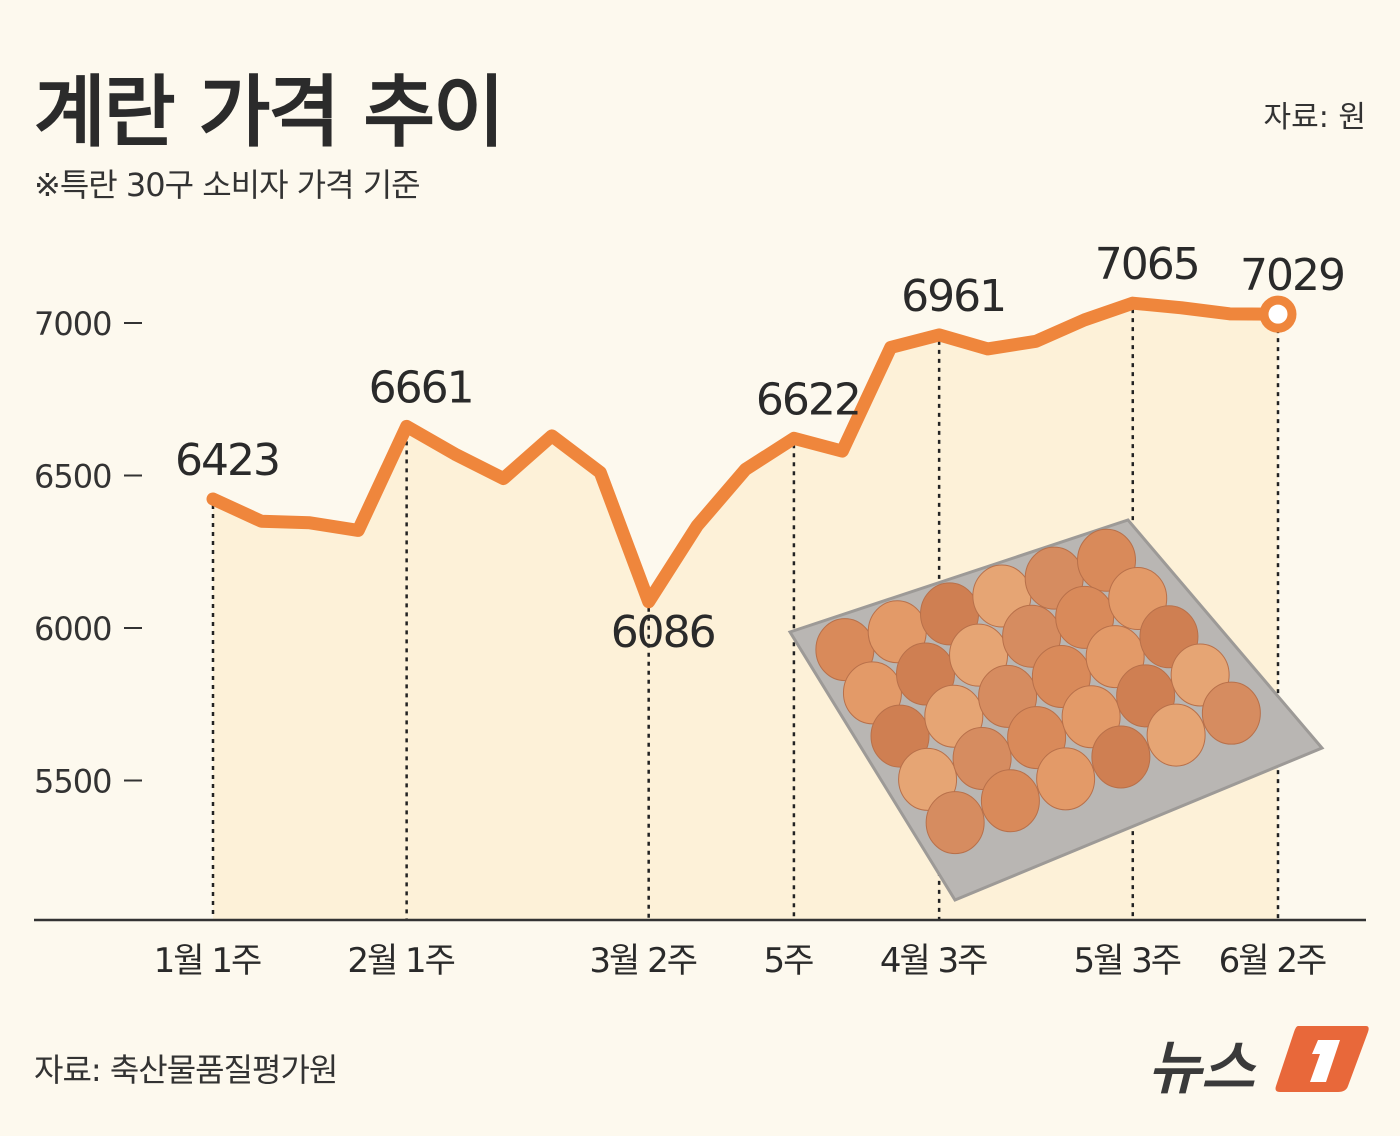 This screenshot has height=1136, width=1400. I want to click on y-tick-label: 5500, so click(72, 782).